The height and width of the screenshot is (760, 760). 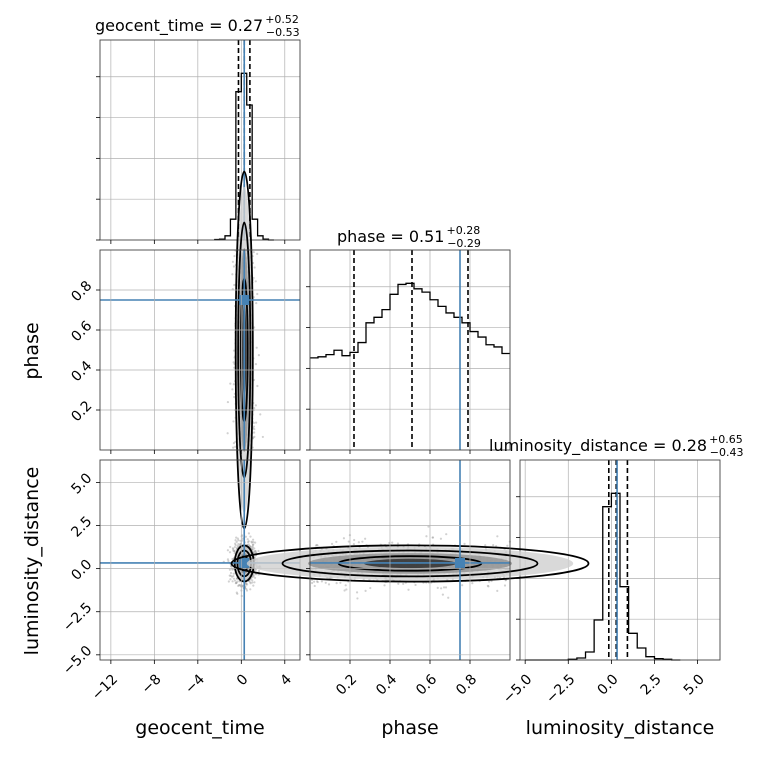 What do you see at coordinates (105, 687) in the screenshot?
I see `xtick-label: −12` at bounding box center [105, 687].